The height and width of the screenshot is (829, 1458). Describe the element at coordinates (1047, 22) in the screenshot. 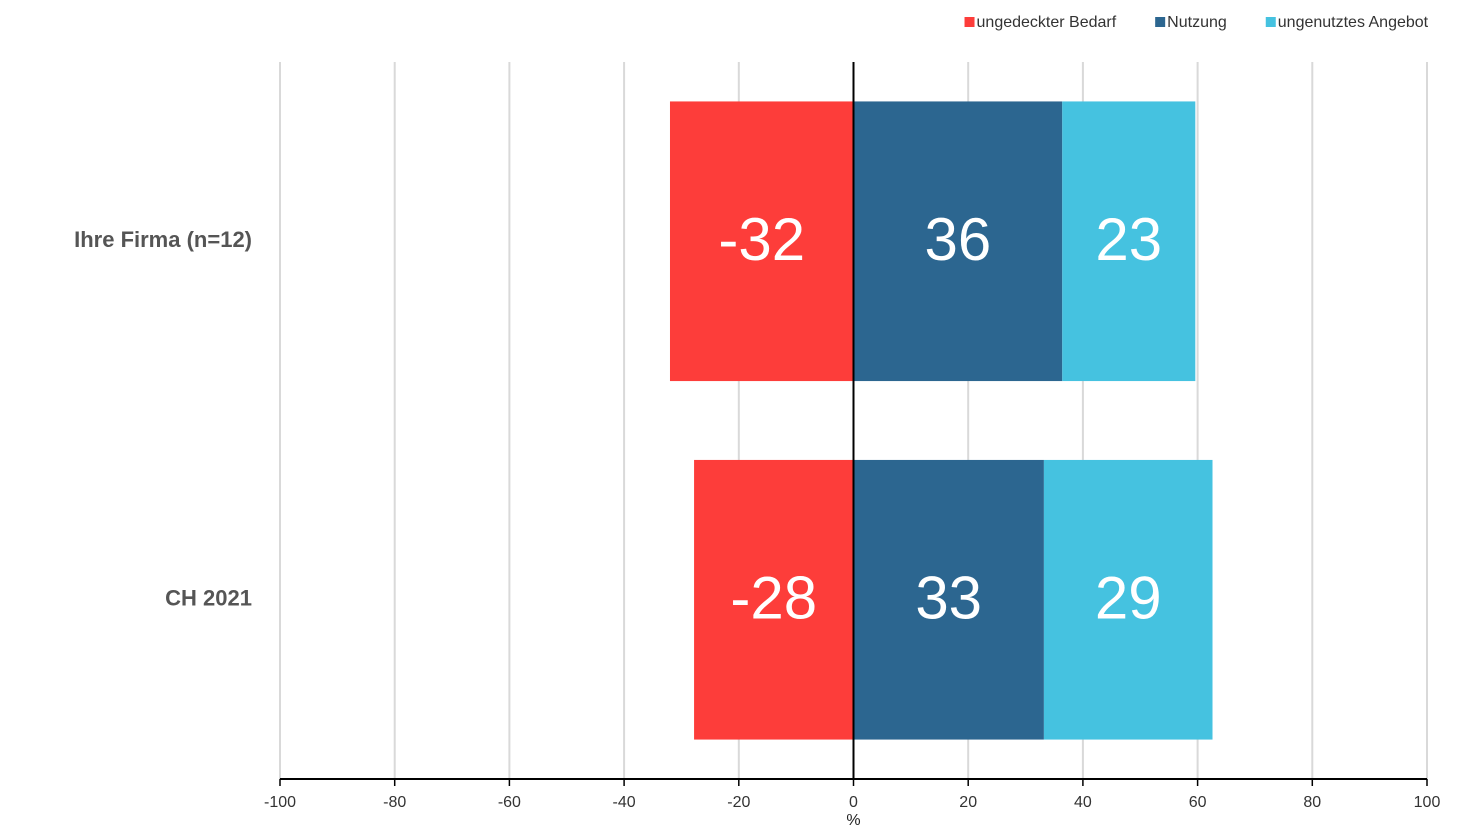

I see `legend-label: ungedeckter Bedarf` at that location.